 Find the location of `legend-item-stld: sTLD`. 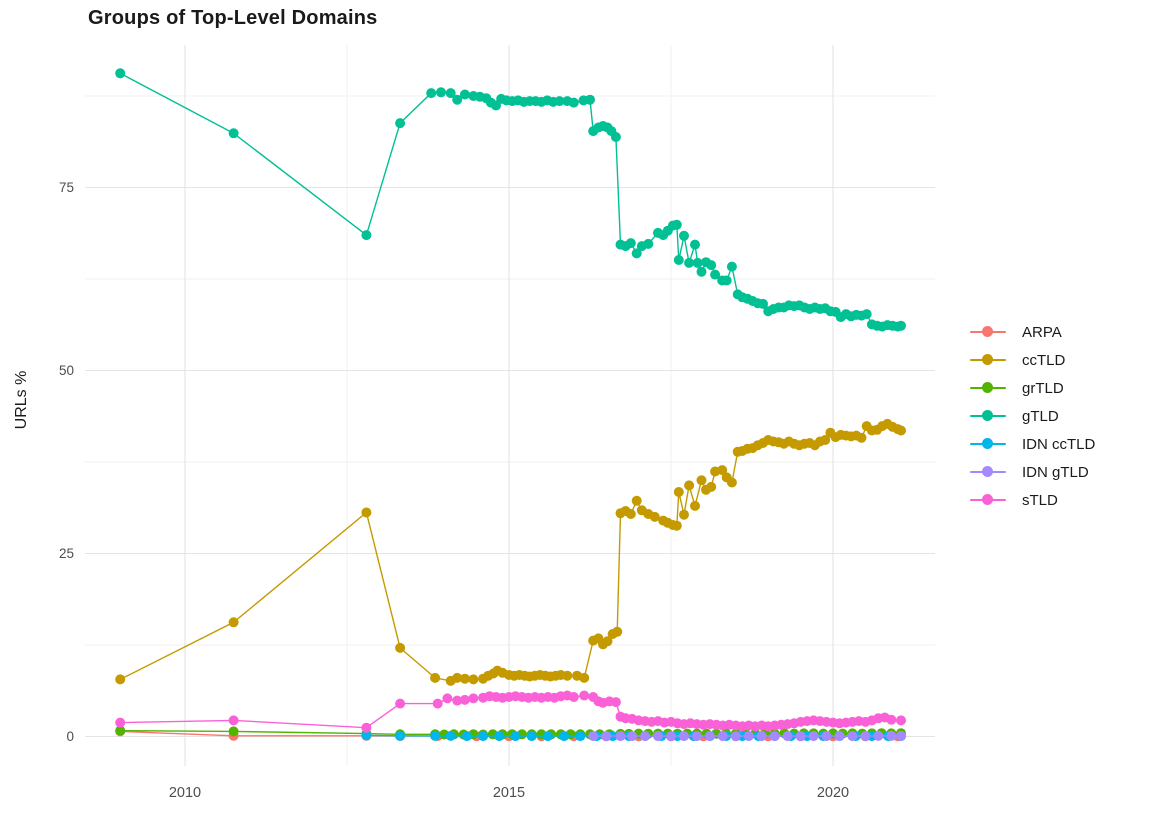

legend-item-stld: sTLD is located at coordinates (1032, 500).